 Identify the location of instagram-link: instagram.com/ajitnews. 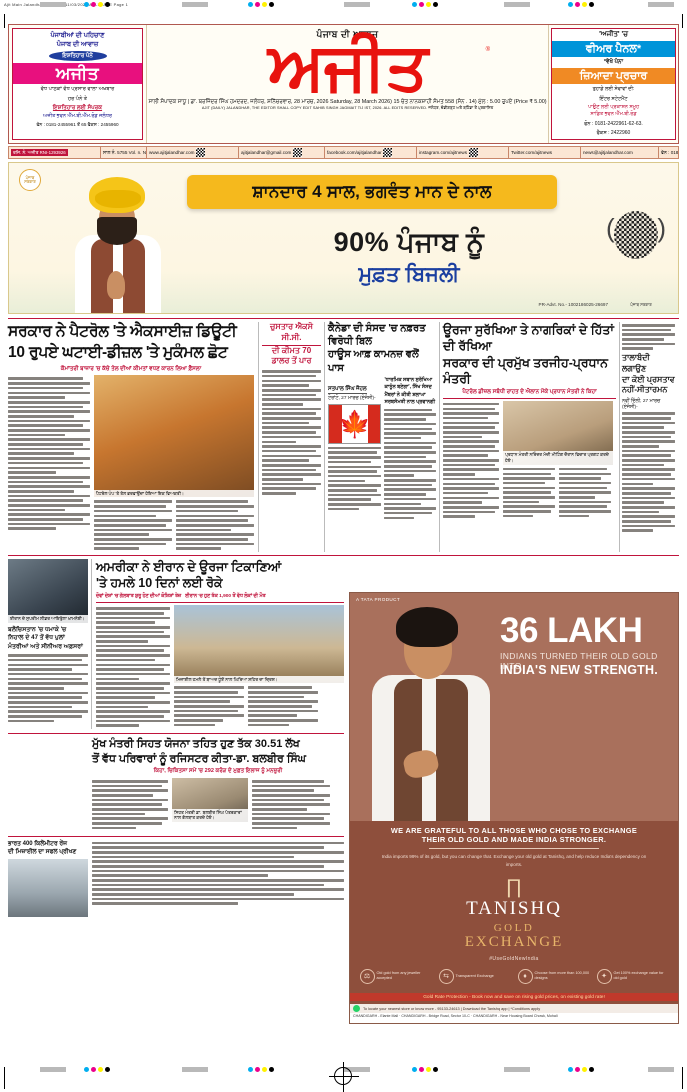
(463, 152).